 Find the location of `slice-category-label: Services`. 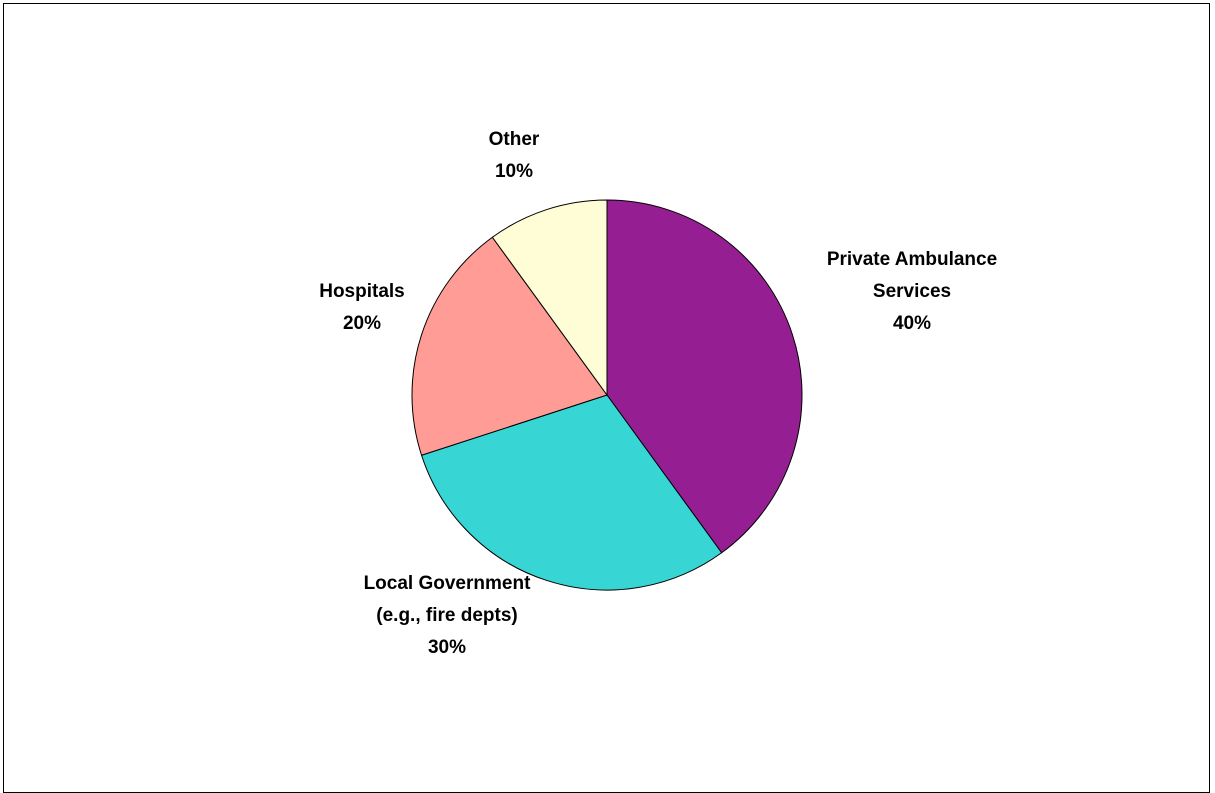

slice-category-label: Services is located at coordinates (912, 291).